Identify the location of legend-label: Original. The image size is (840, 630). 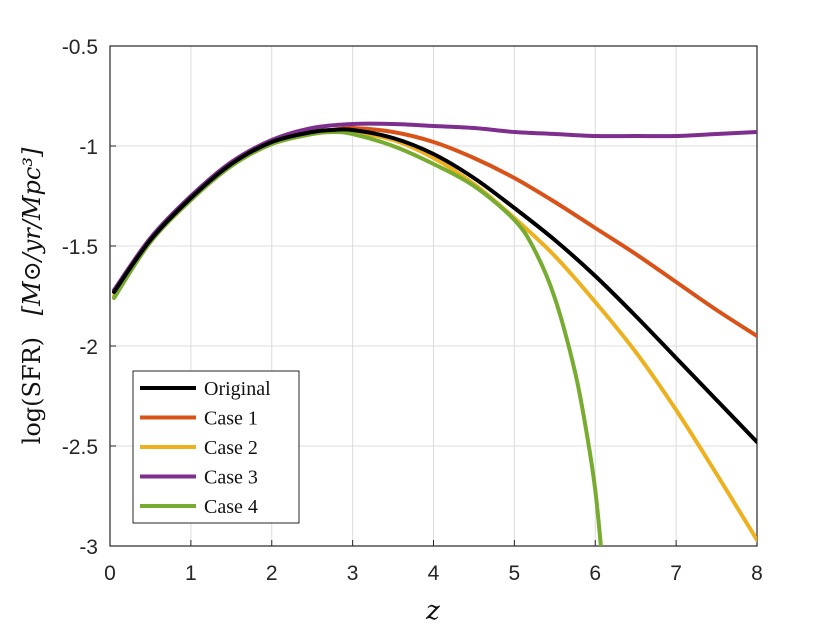
(237, 389).